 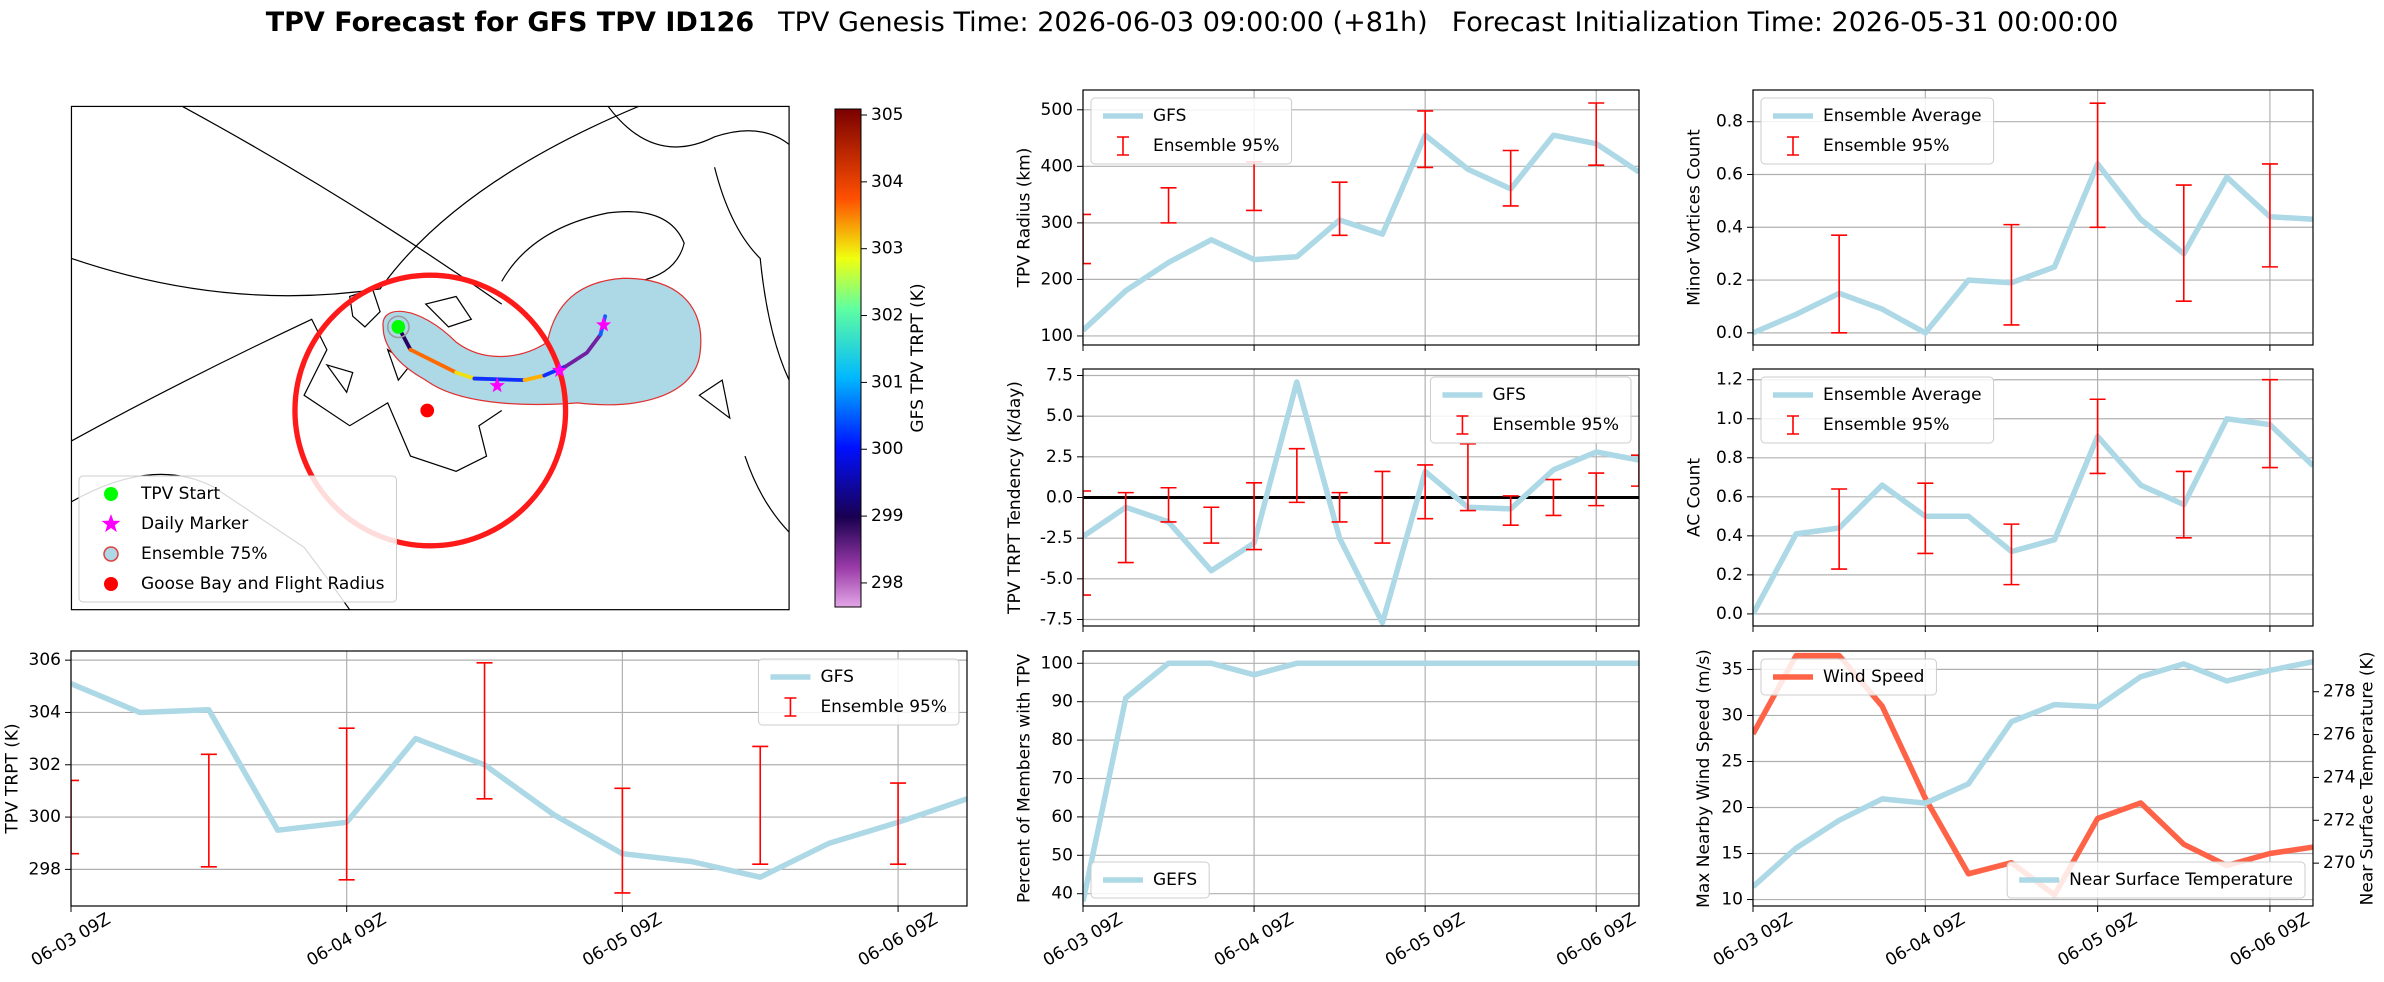 I want to click on y-axis-label: TPV TRPT Tendency (K/day), so click(x=1015, y=498).